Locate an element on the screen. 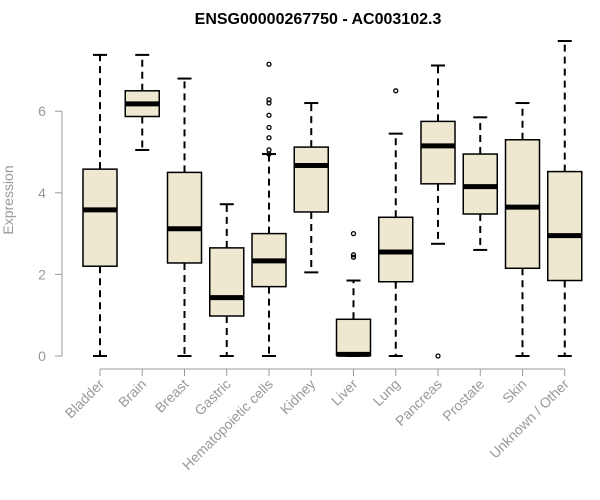 The height and width of the screenshot is (500, 600). box-brain is located at coordinates (142, 102).